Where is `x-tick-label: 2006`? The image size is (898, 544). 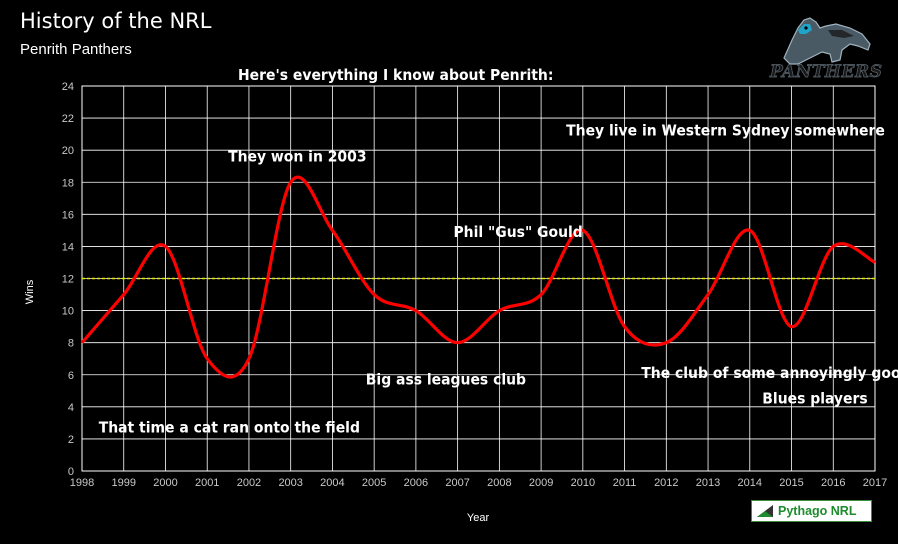
x-tick-label: 2006 is located at coordinates (416, 483).